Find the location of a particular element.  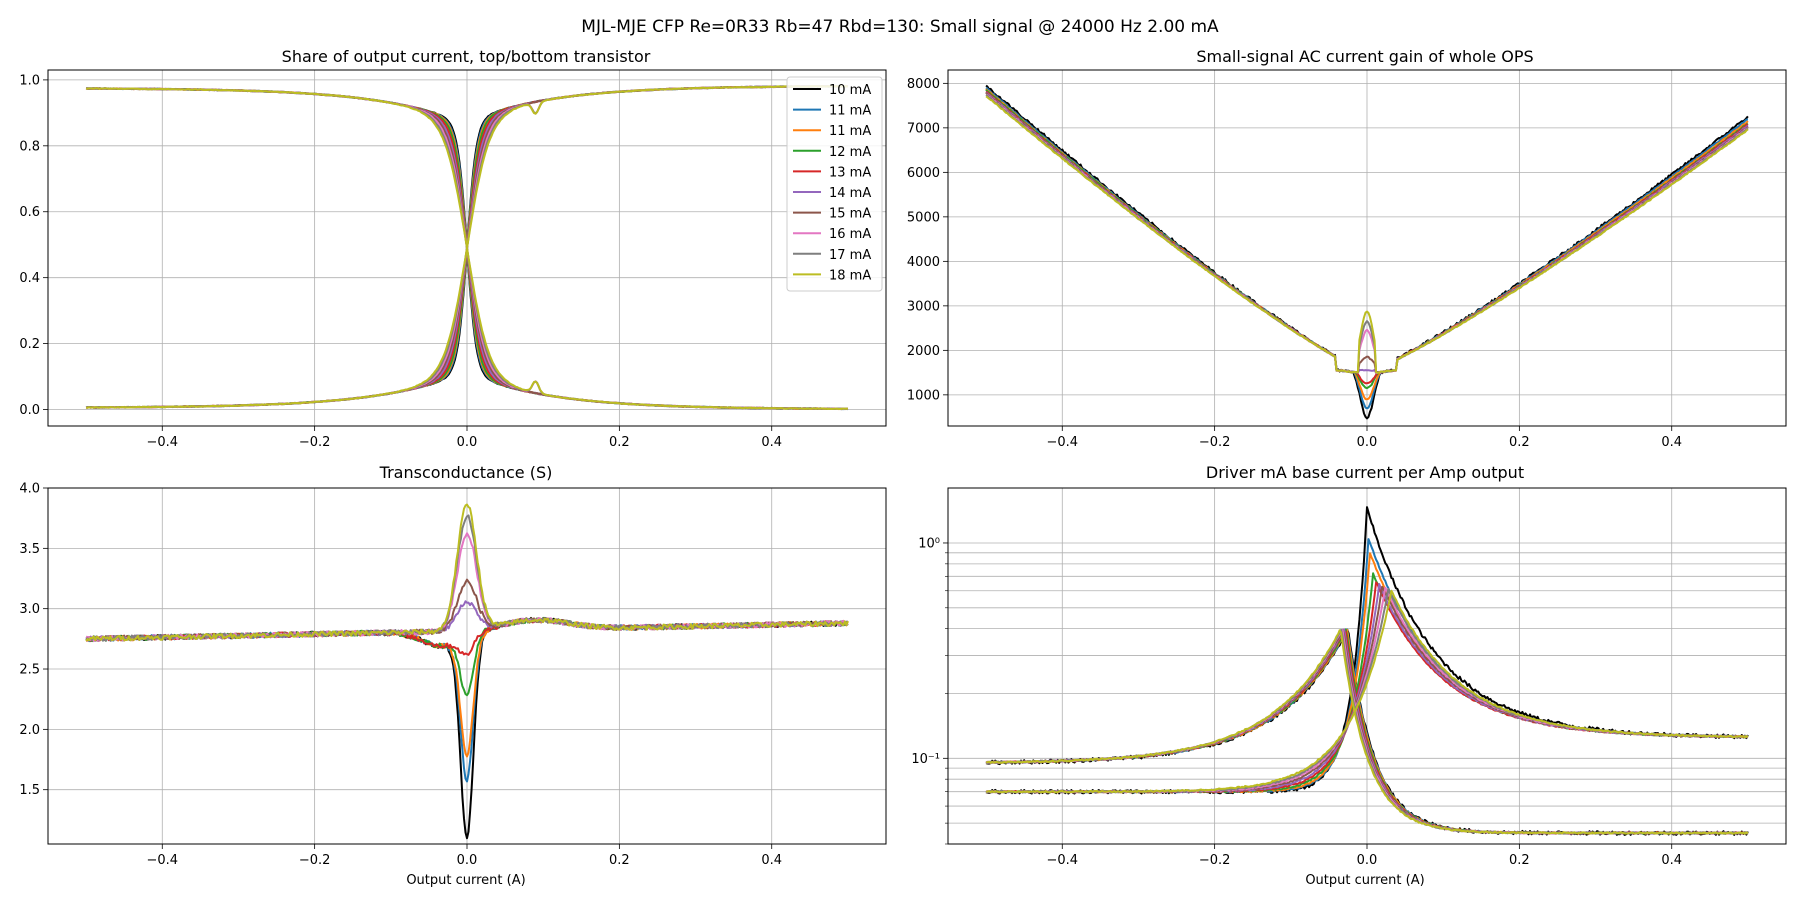

y-tick-label: 4.0 is located at coordinates (29, 489).